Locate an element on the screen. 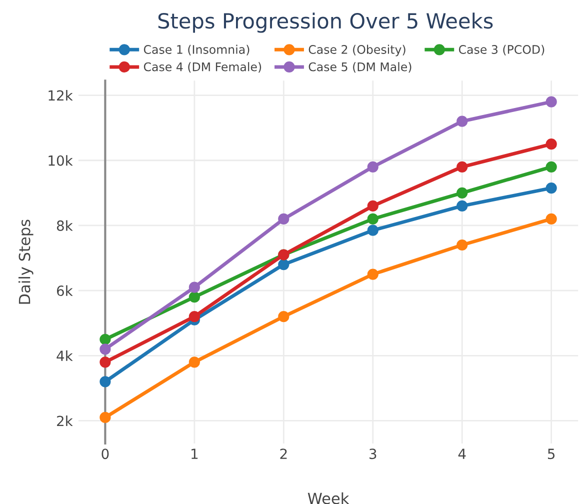 This screenshot has height=504, width=581. y-tick-label: 12k is located at coordinates (60, 95).